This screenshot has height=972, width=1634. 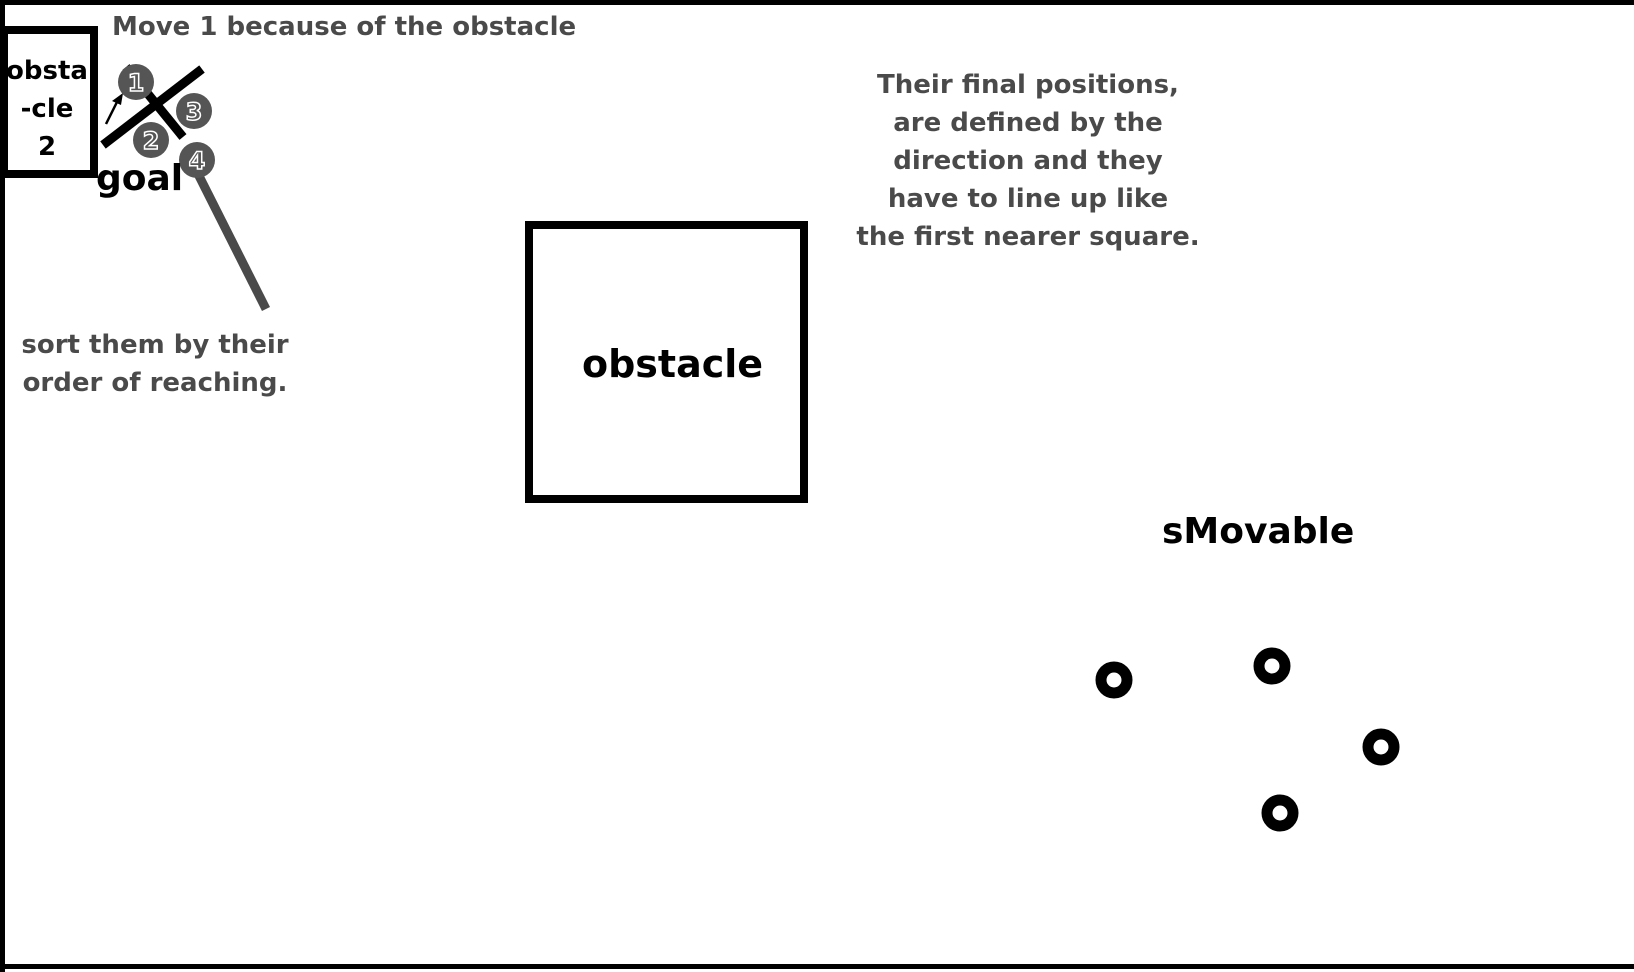 I want to click on goal-unit-3-number: 3, so click(x=194, y=112).